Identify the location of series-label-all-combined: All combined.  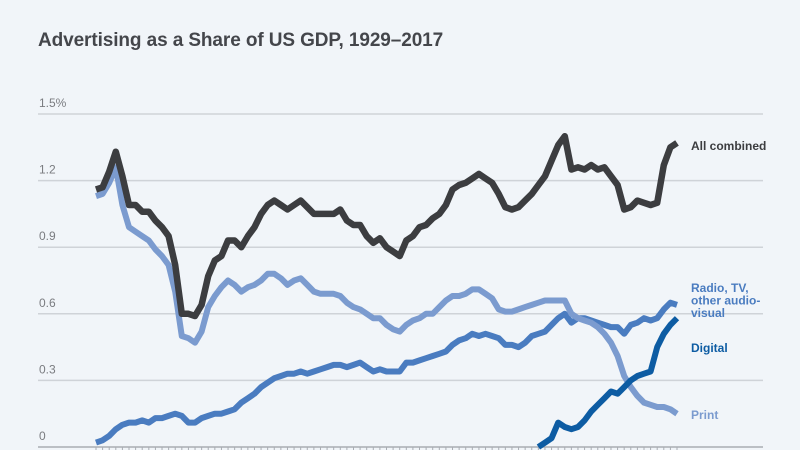
(728, 146).